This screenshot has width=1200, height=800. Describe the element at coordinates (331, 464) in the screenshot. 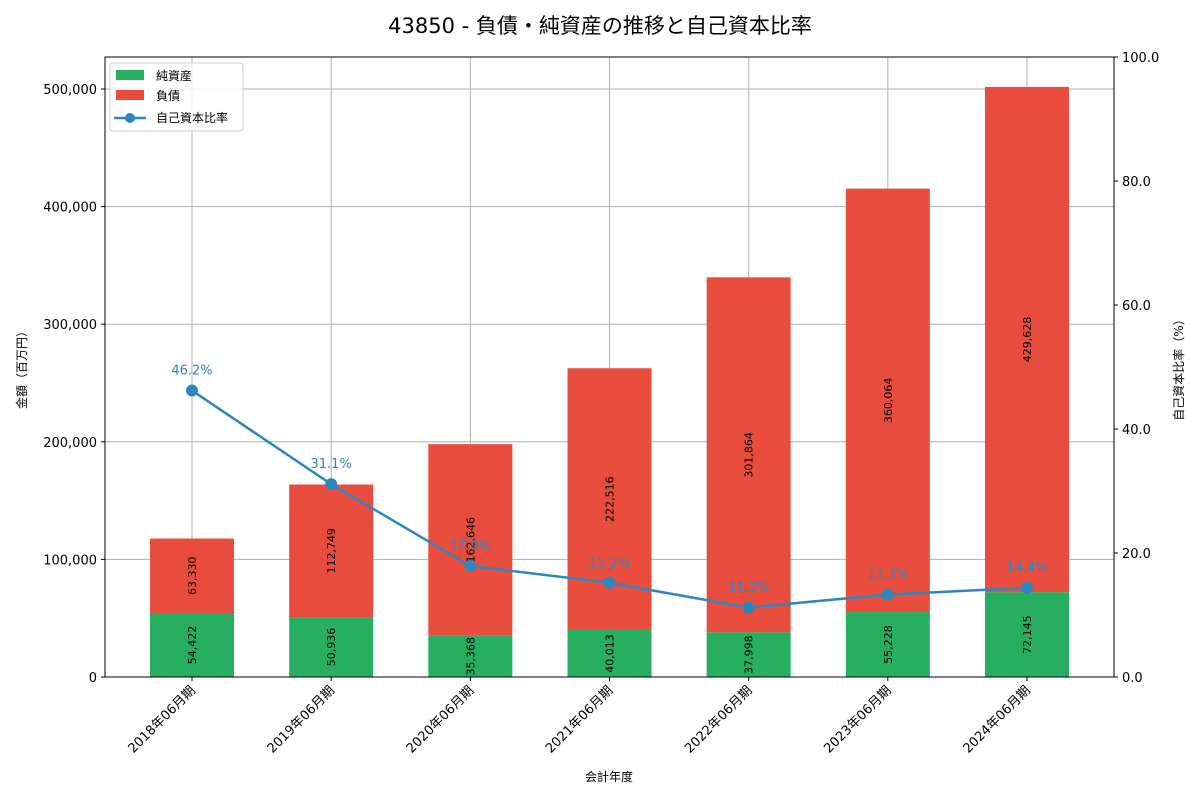

I see `ratio-value-label: 31.1%` at that location.